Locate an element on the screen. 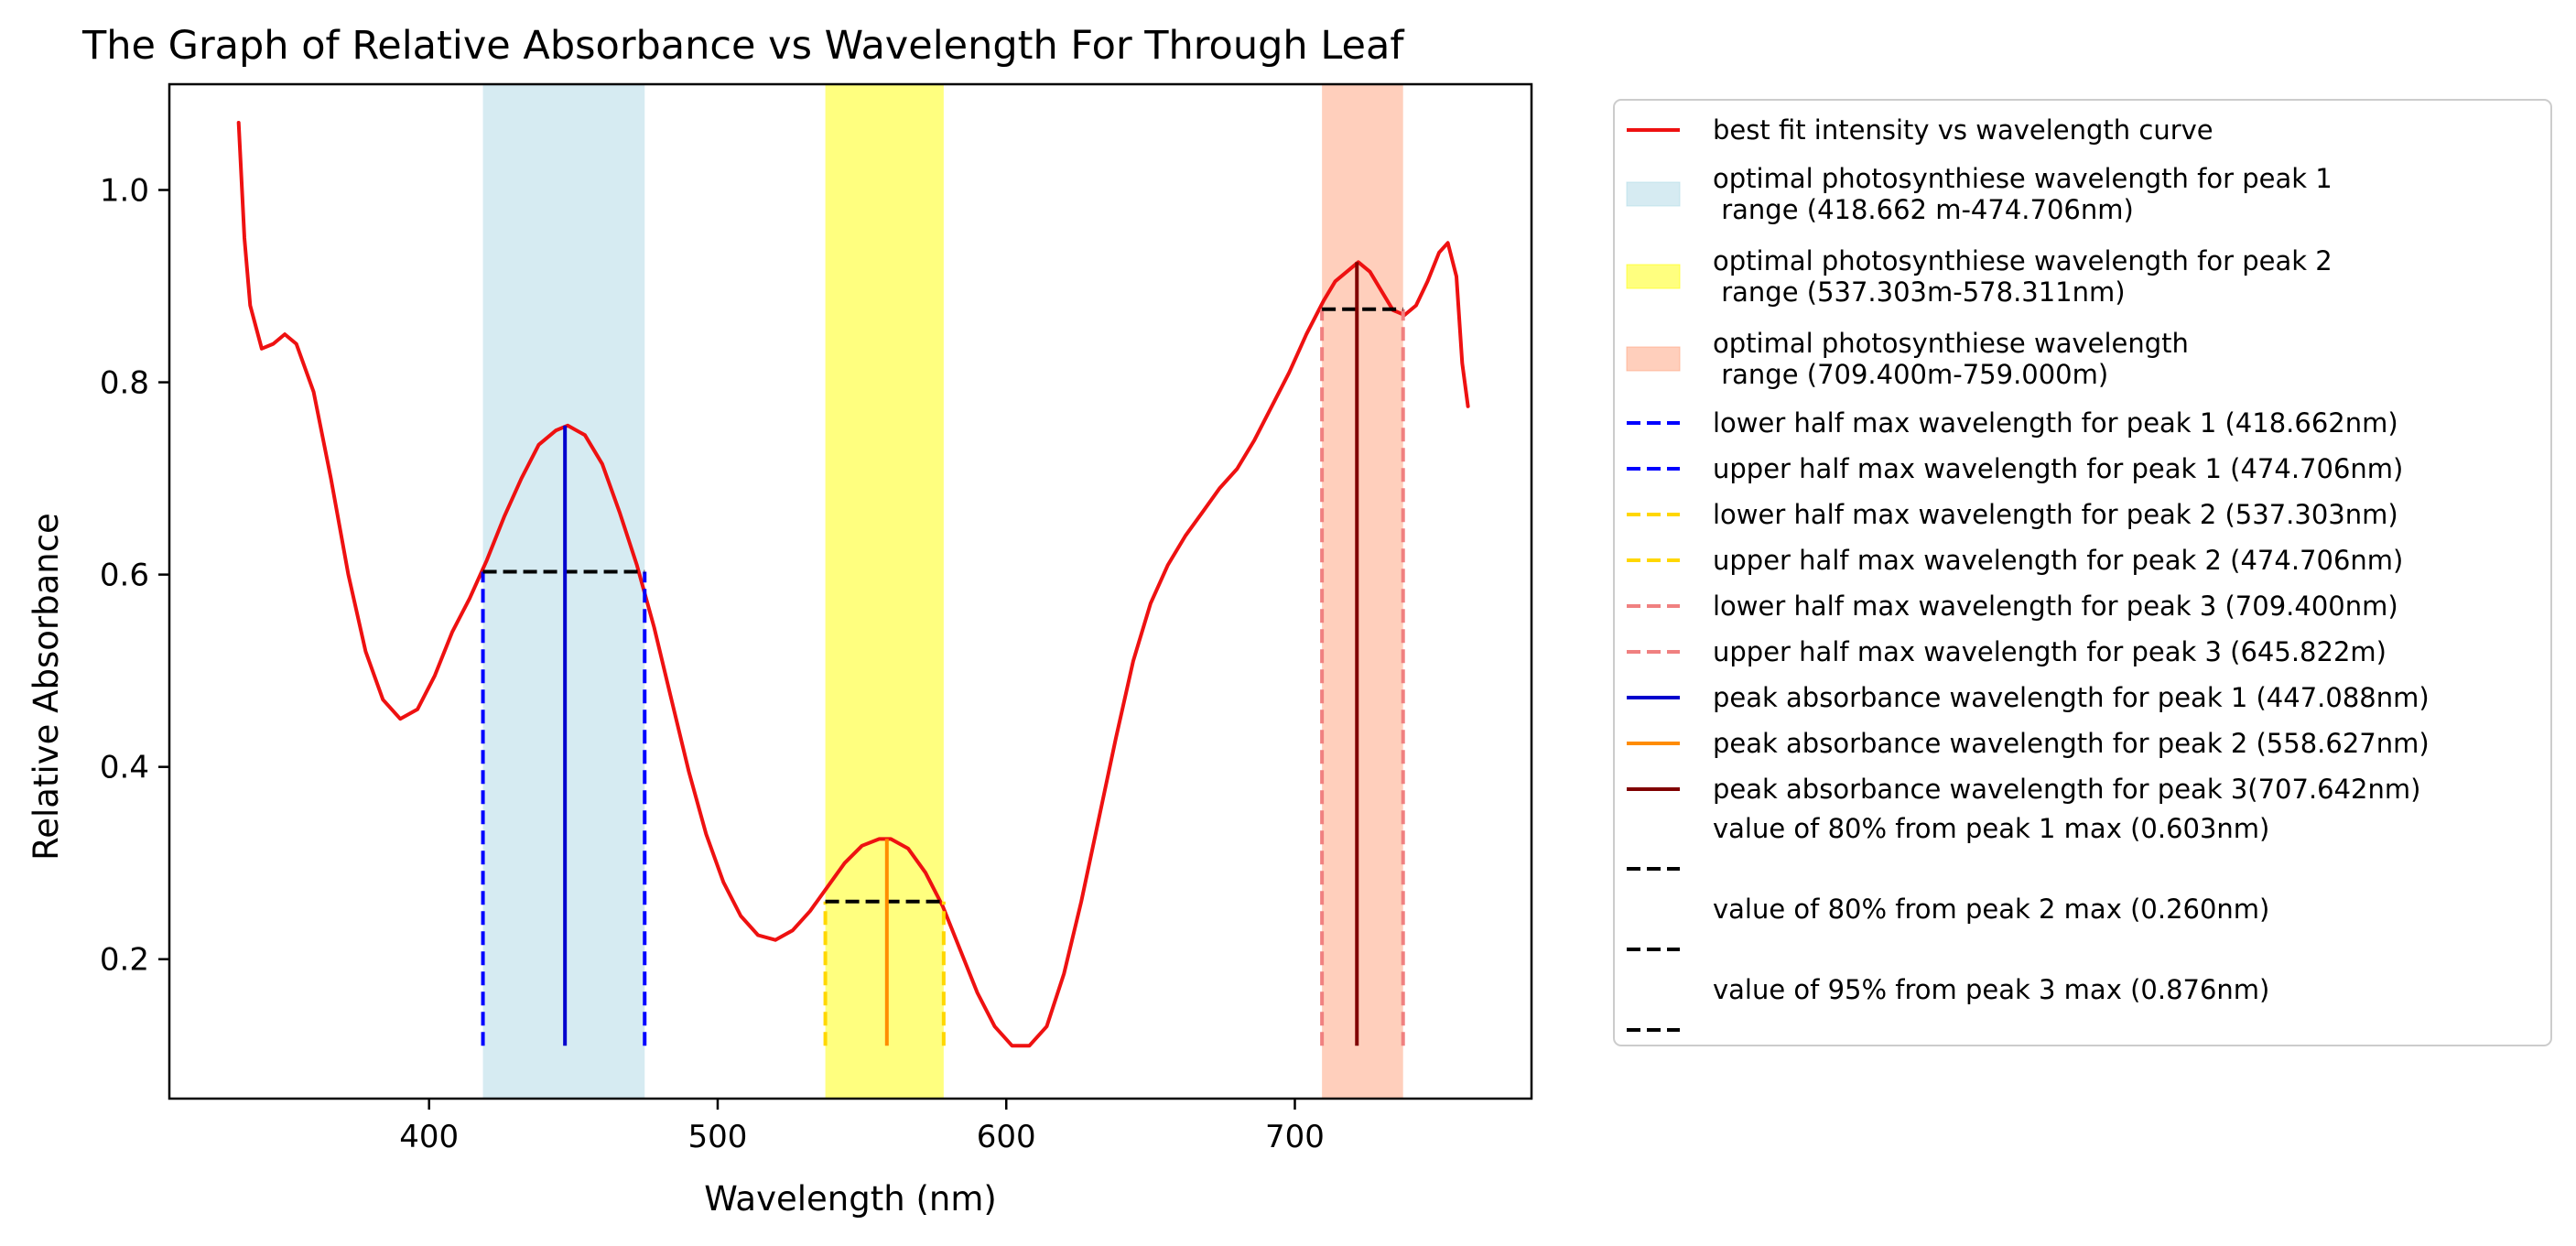 The height and width of the screenshot is (1246, 2576). y-axis-label: Relative Absorbance is located at coordinates (46, 687).